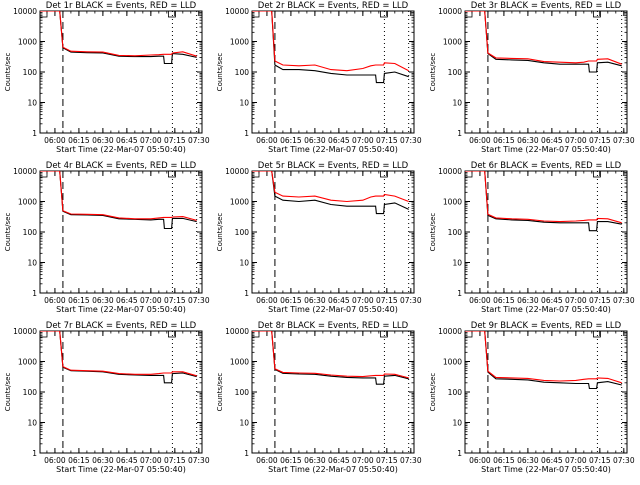 This screenshot has height=485, width=640. I want to click on panel-title: Det 7r BLACK = Events, RED = LLD, so click(121, 326).